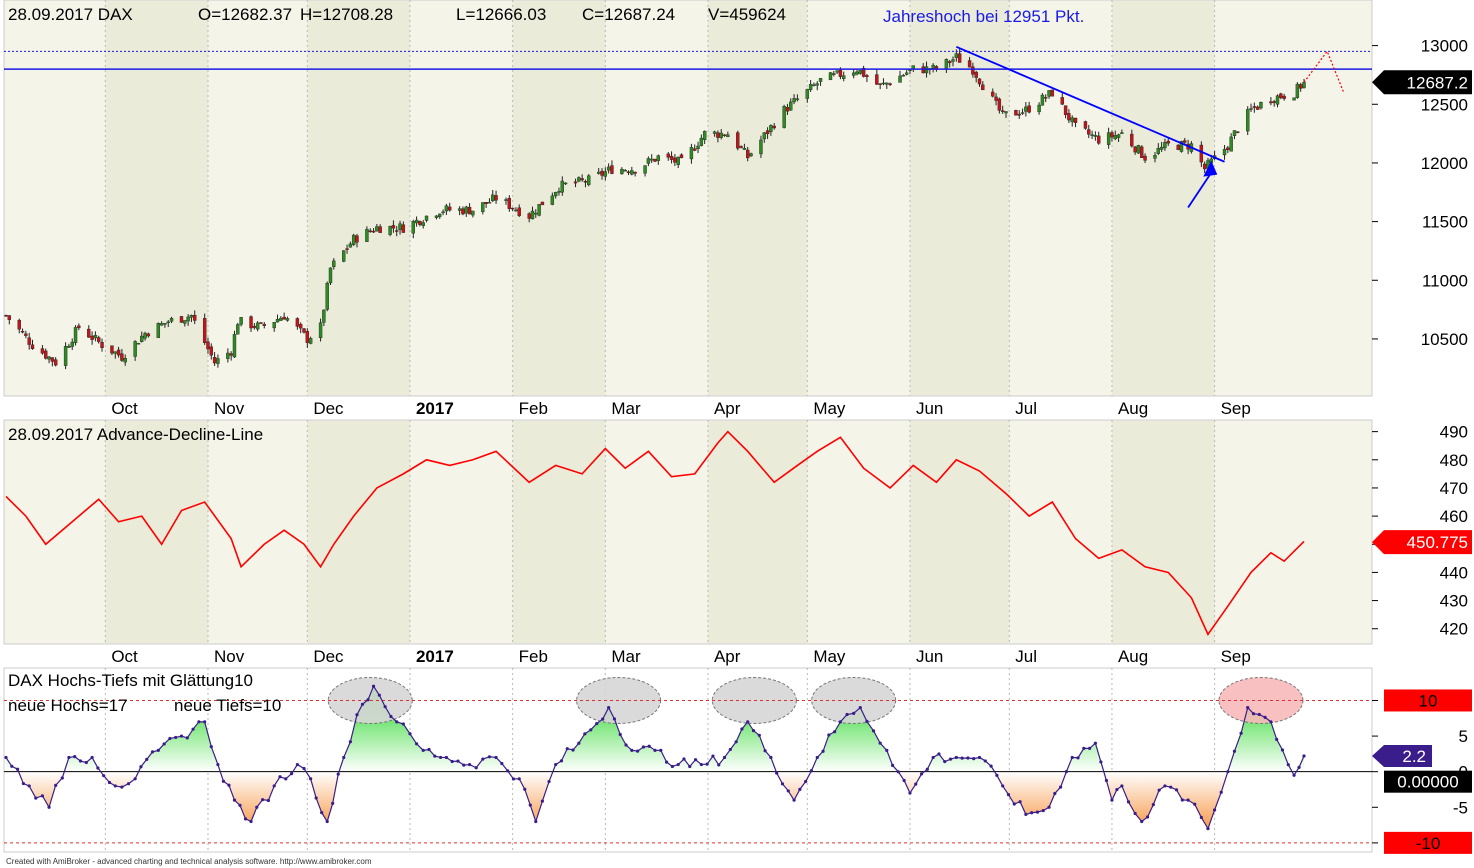  I want to click on x-tick-label: Nov, so click(229, 408).